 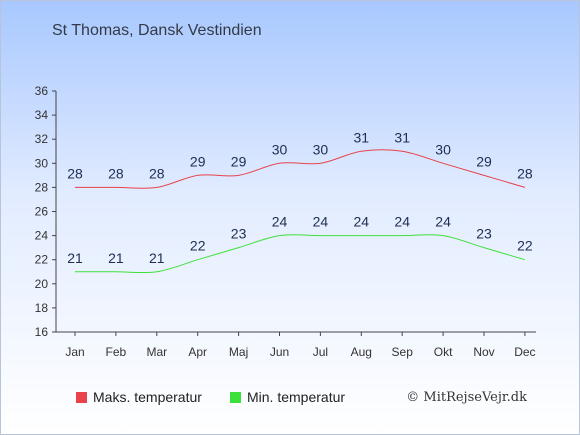 What do you see at coordinates (320, 352) in the screenshot?
I see `x-tick-label: Jul` at bounding box center [320, 352].